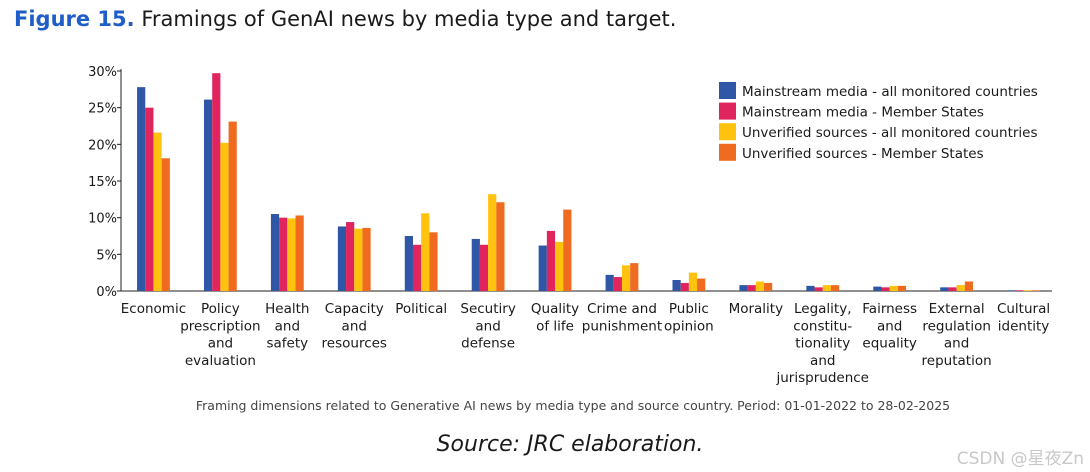  What do you see at coordinates (622, 326) in the screenshot?
I see `x-category-label: punishment` at bounding box center [622, 326].